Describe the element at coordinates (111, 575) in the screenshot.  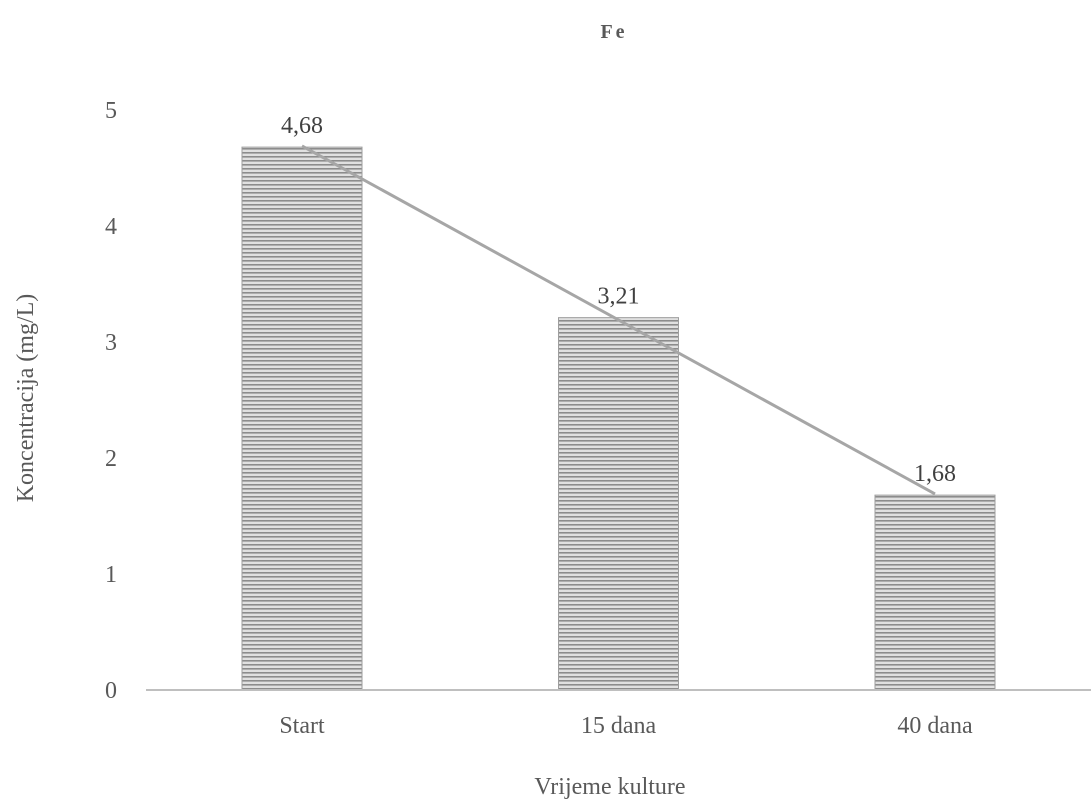
I see `y-tick-label: 1` at that location.